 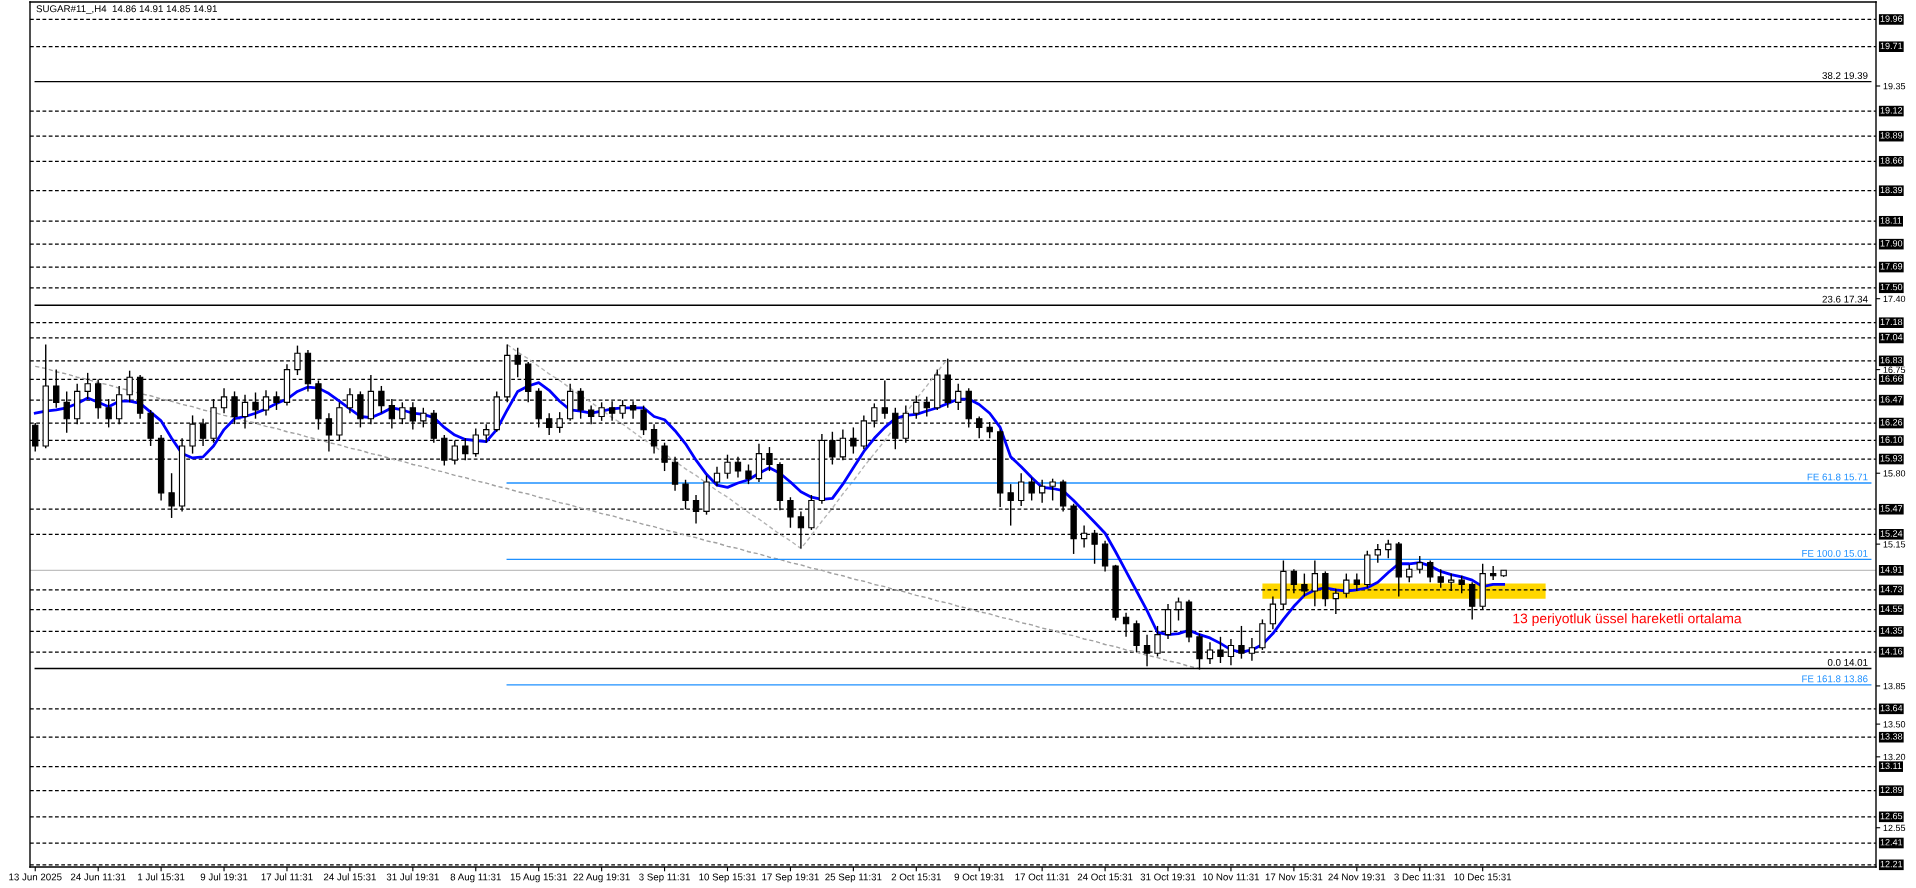 I want to click on ref-line-label: 14.73, so click(x=1891, y=589).